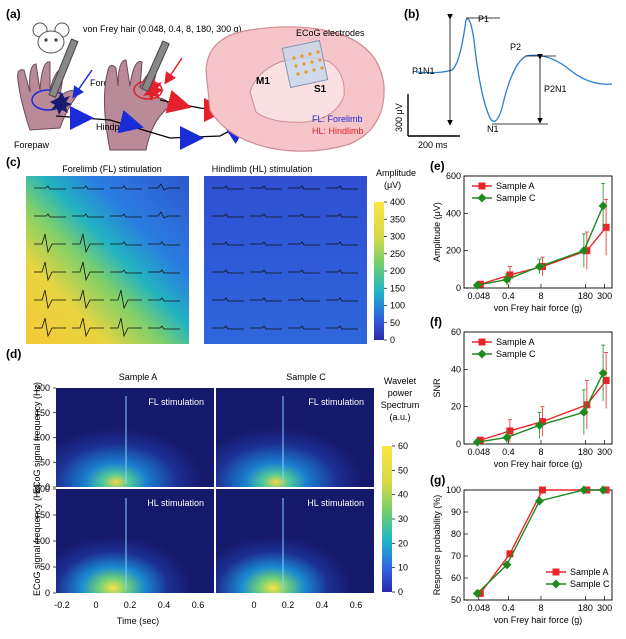  I want to click on y-tick-label: 80, so click(456, 534).